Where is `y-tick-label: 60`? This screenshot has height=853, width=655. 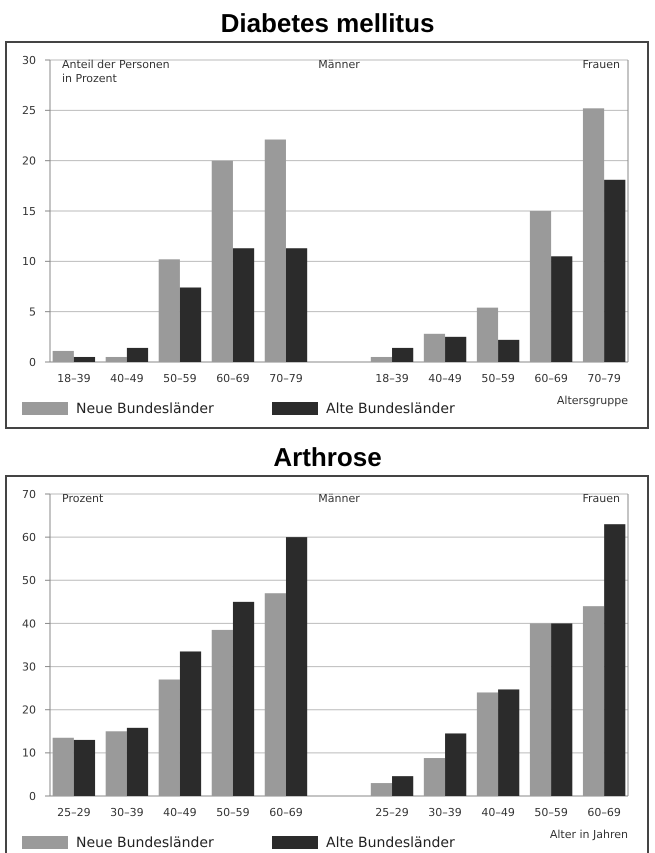 y-tick-label: 60 is located at coordinates (29, 537).